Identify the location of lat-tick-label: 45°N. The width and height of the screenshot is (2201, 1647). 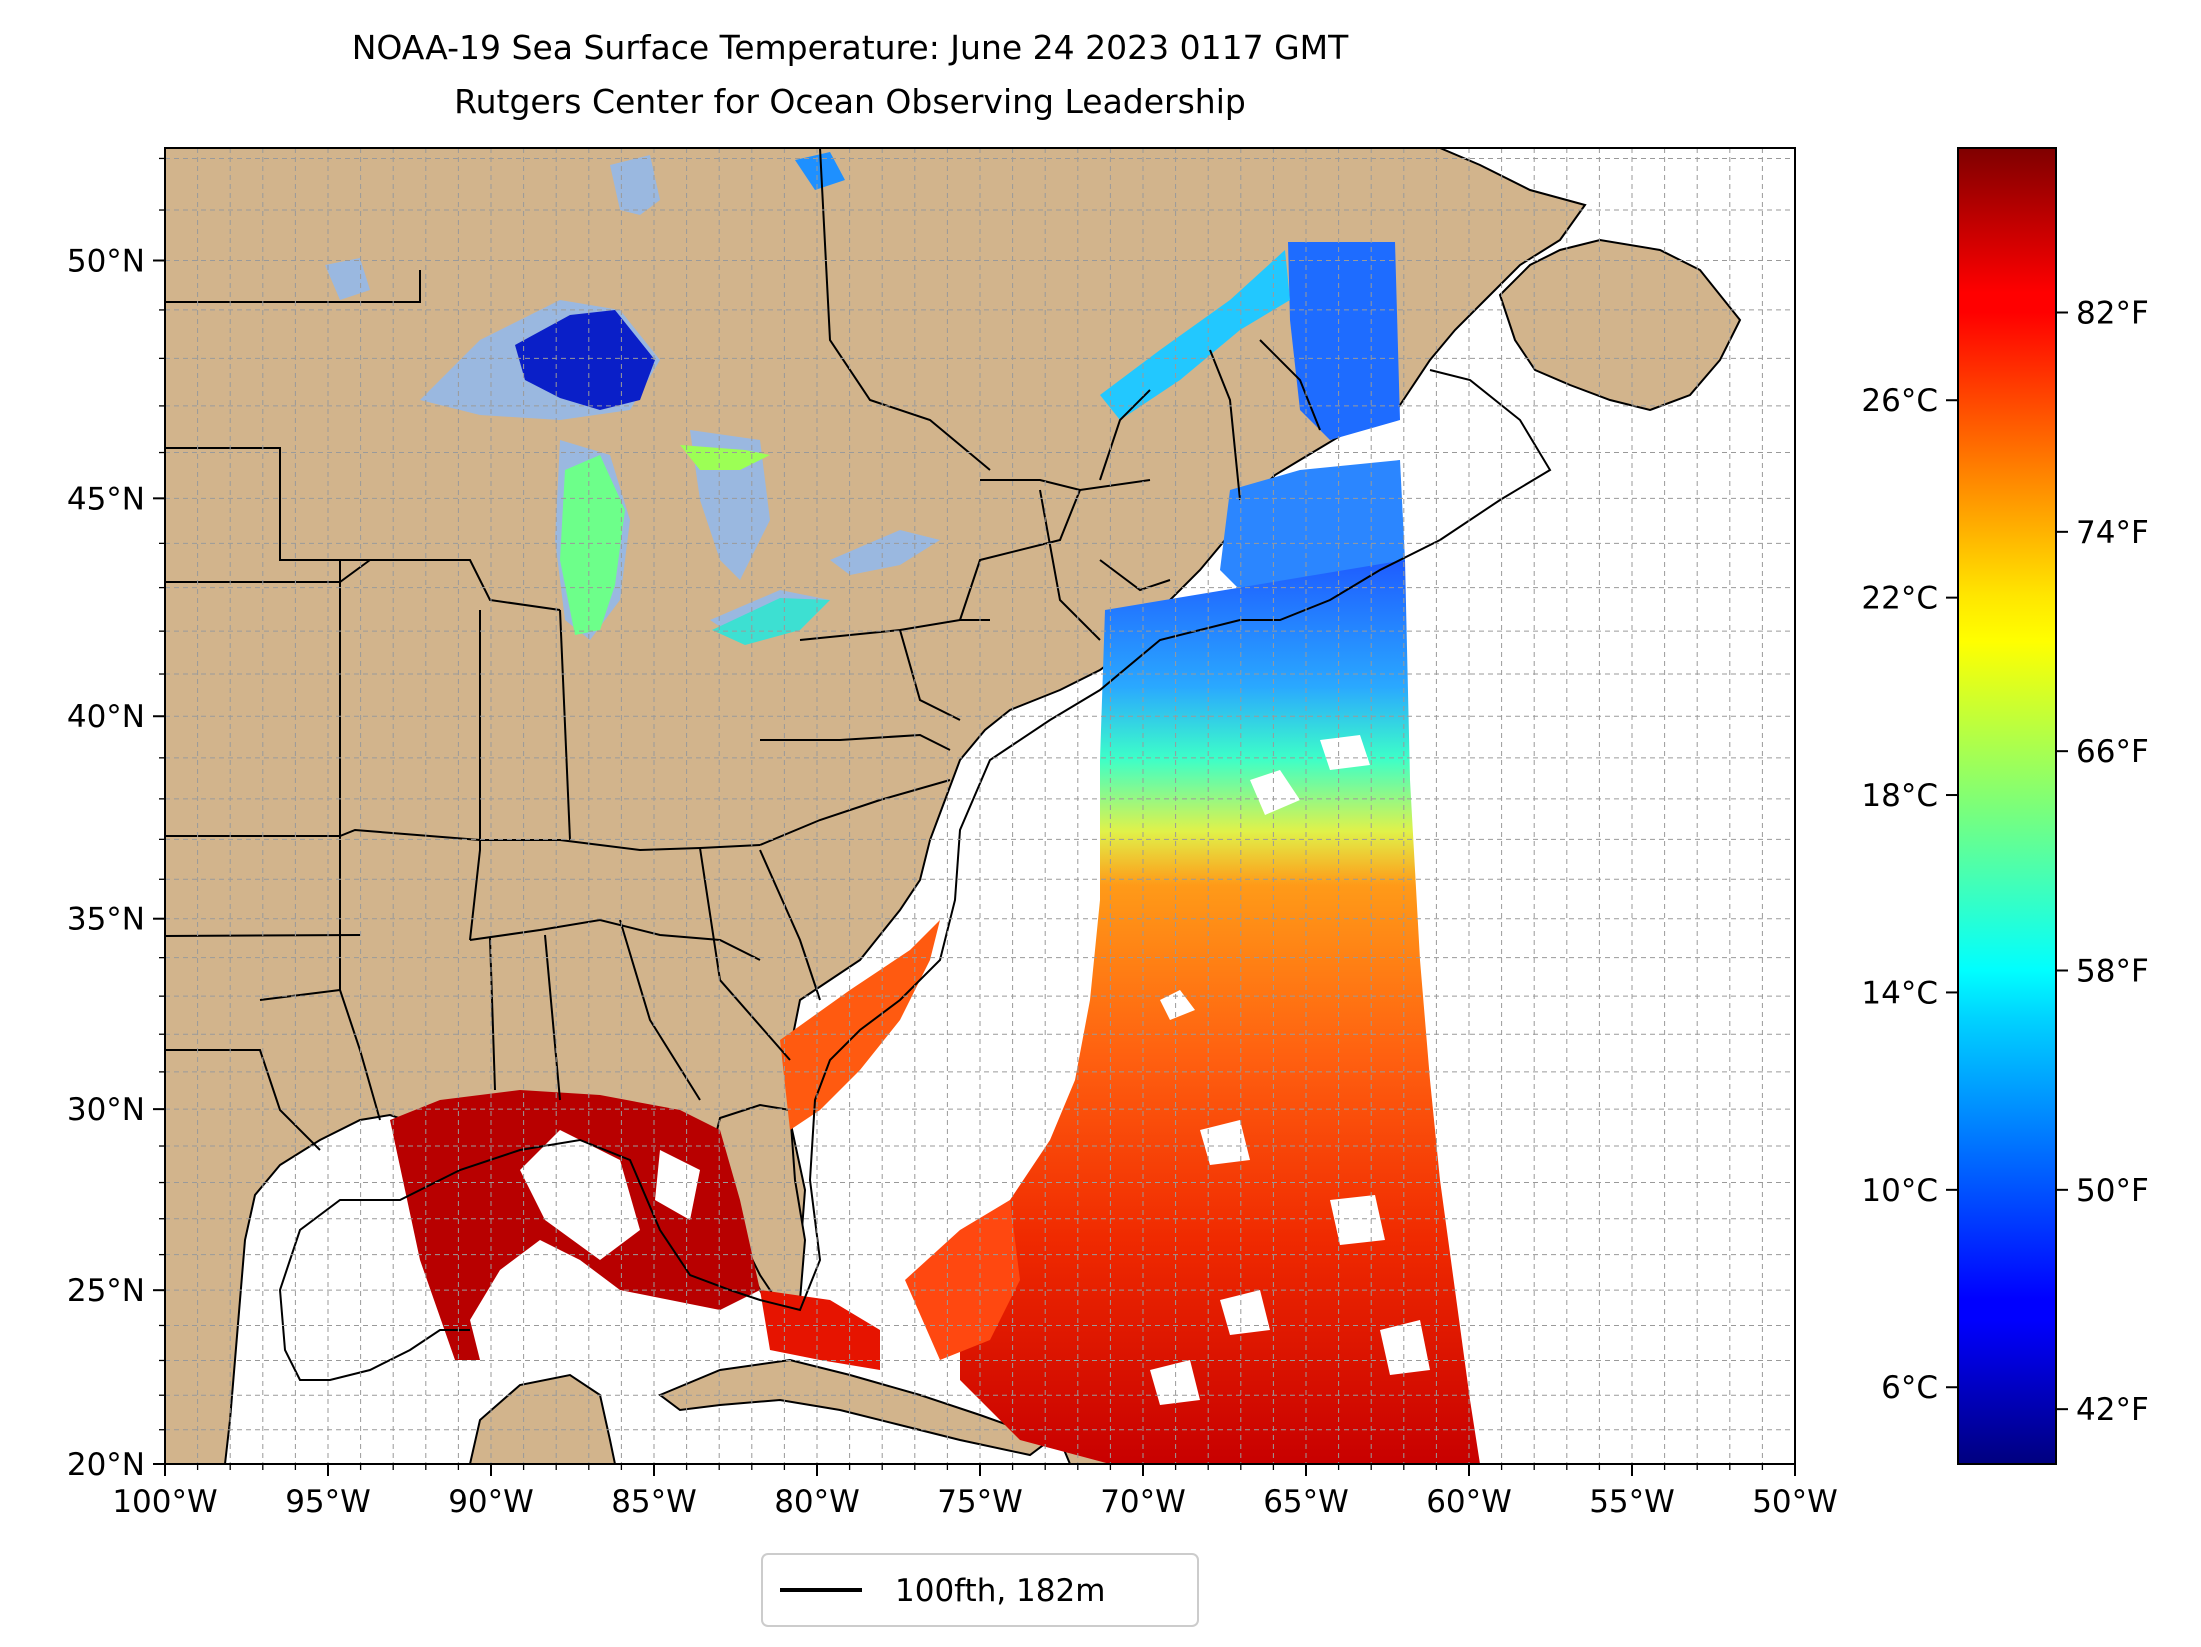
(106, 499).